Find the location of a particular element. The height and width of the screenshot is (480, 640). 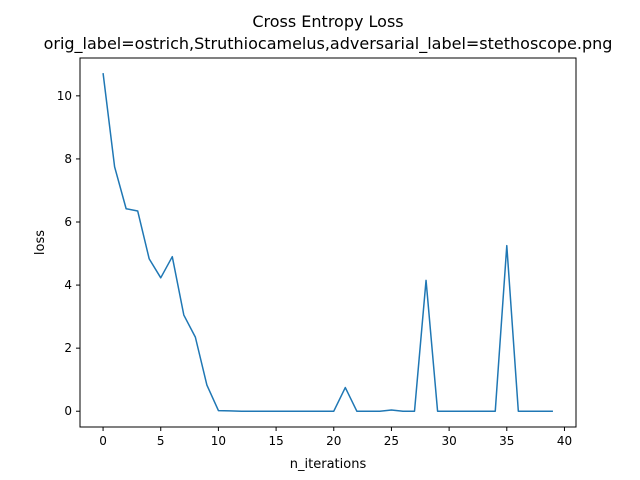

y-tick-label: 6 is located at coordinates (68, 222).